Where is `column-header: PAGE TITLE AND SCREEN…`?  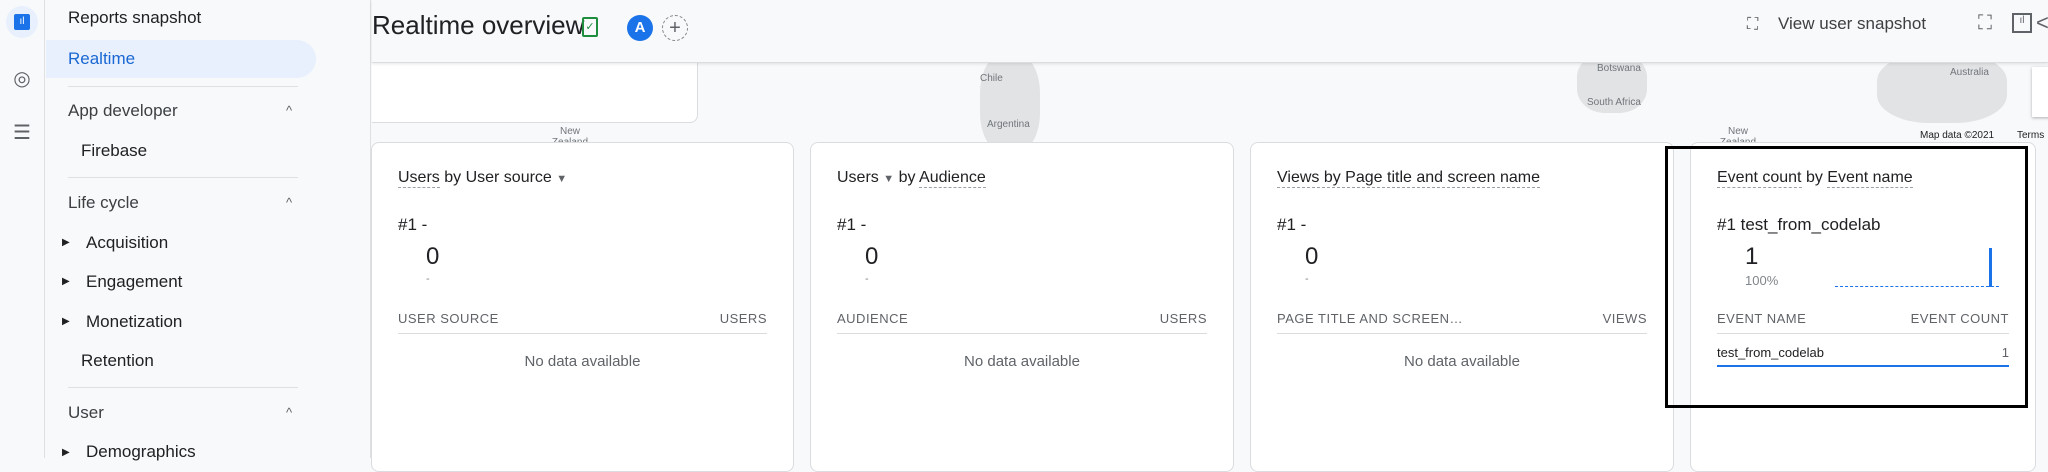 column-header: PAGE TITLE AND SCREEN… is located at coordinates (1370, 318).